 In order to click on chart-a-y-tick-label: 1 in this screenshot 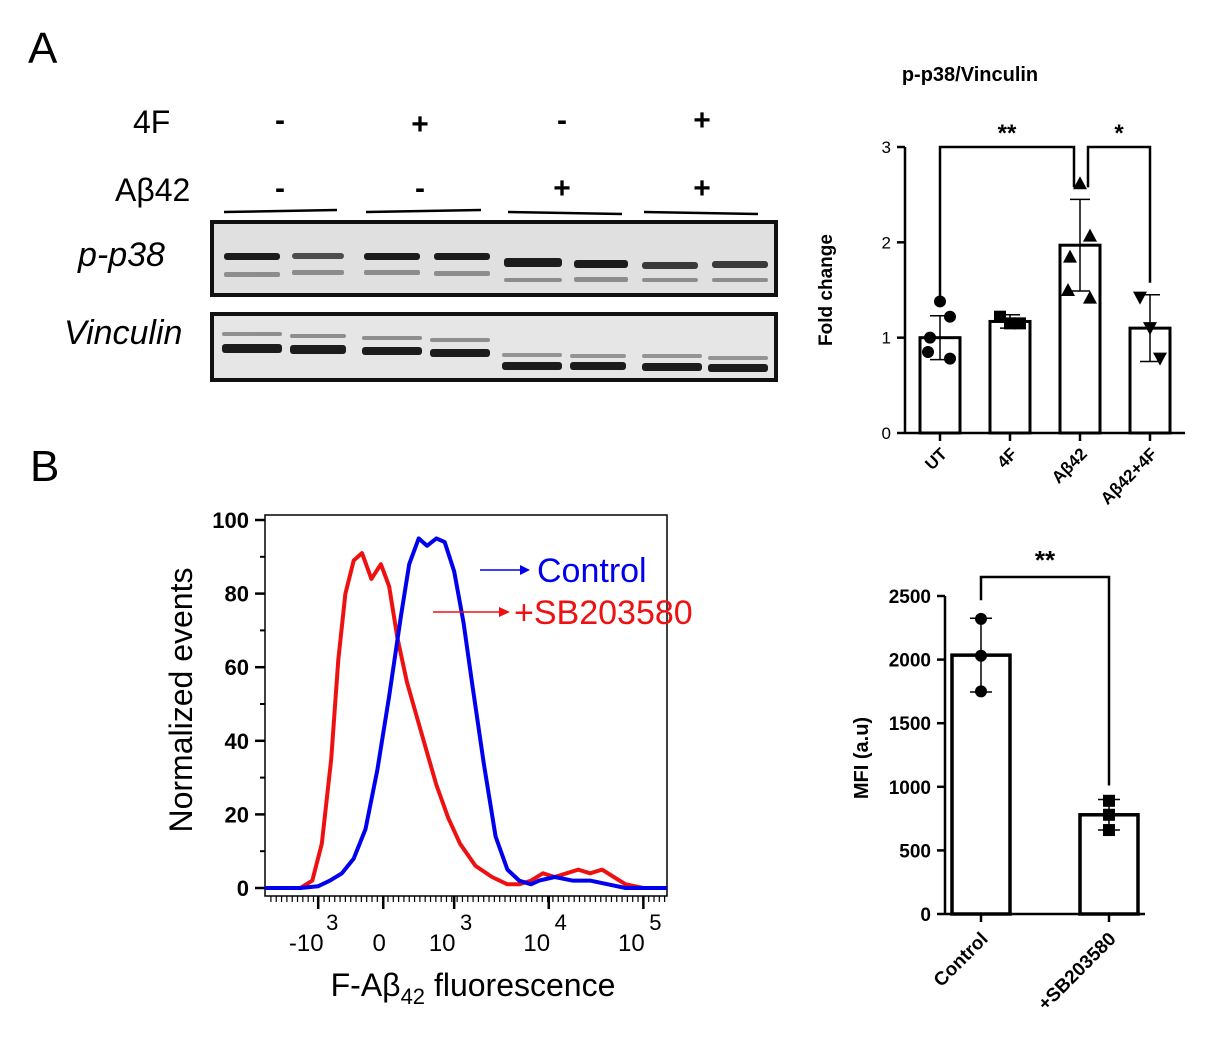, I will do `click(886, 338)`.